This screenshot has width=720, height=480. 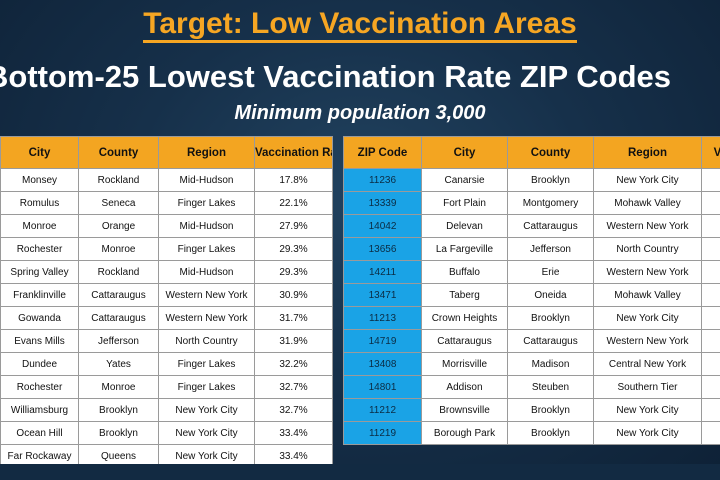 What do you see at coordinates (39, 152) in the screenshot?
I see `table1-header-0: City` at bounding box center [39, 152].